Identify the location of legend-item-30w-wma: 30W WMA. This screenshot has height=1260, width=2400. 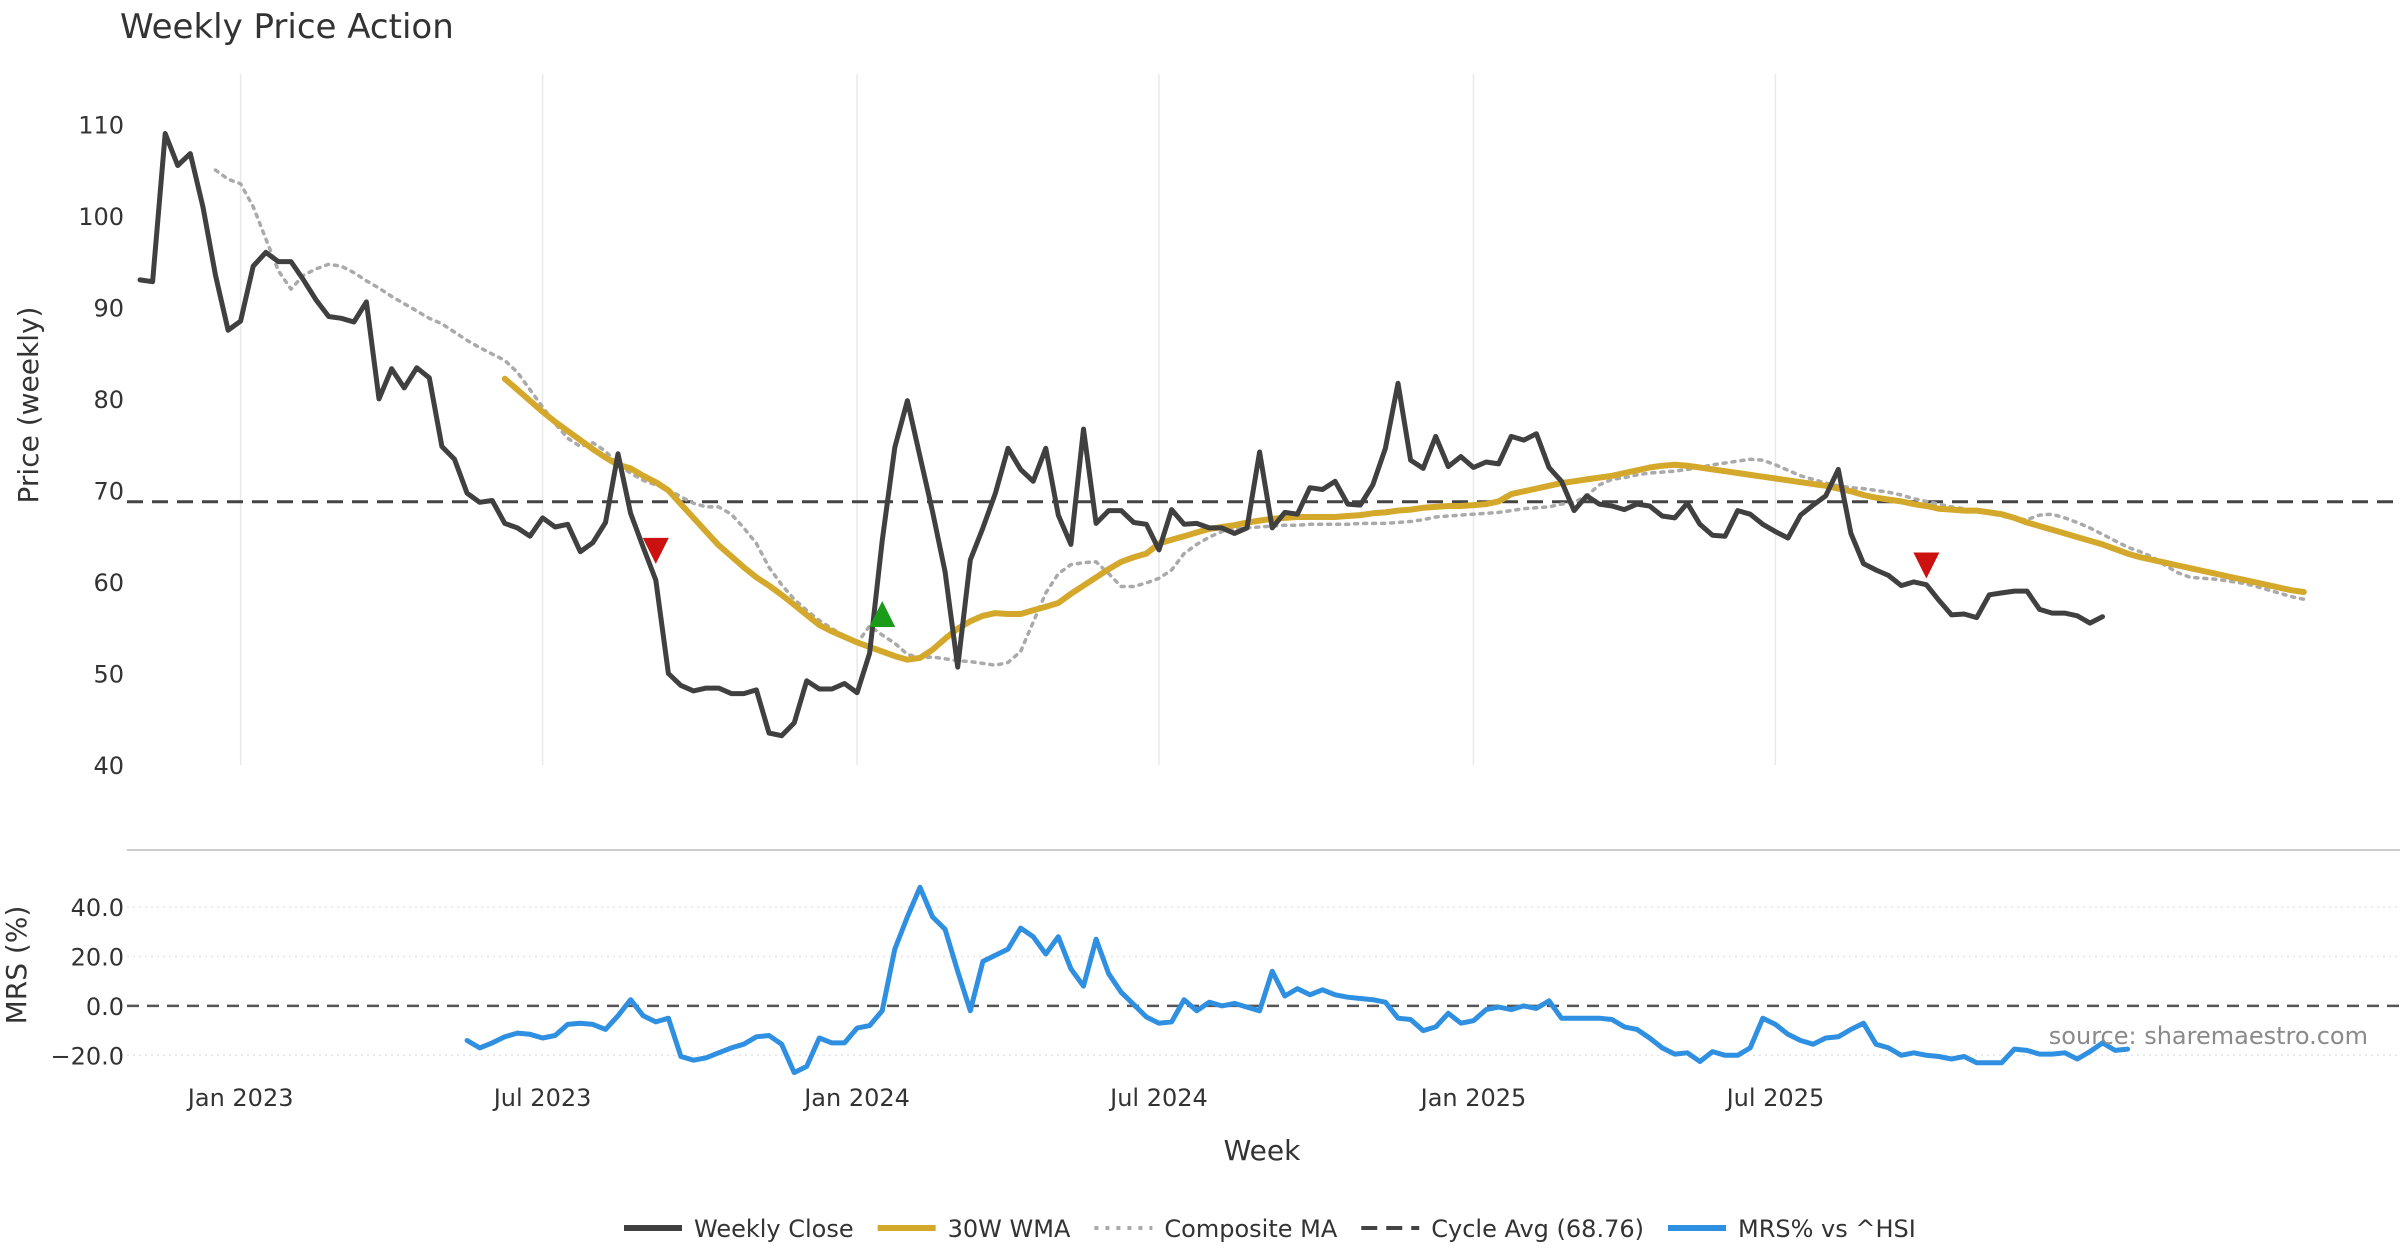
(974, 1229).